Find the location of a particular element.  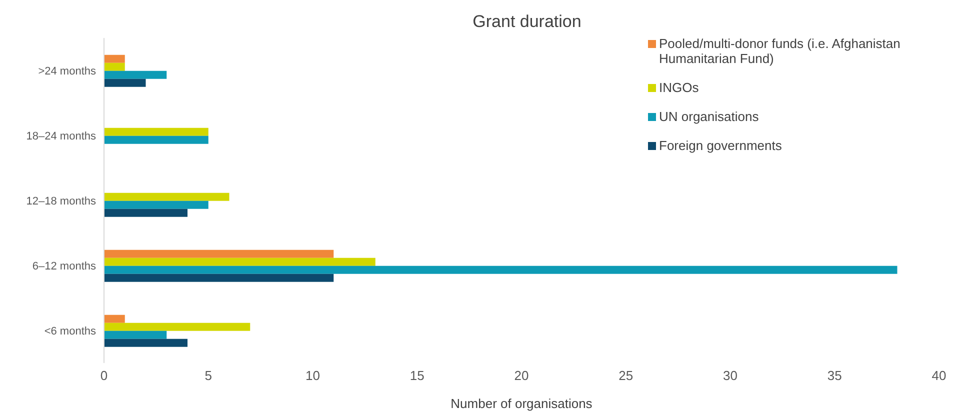

x-tick-label: 25 is located at coordinates (626, 376).